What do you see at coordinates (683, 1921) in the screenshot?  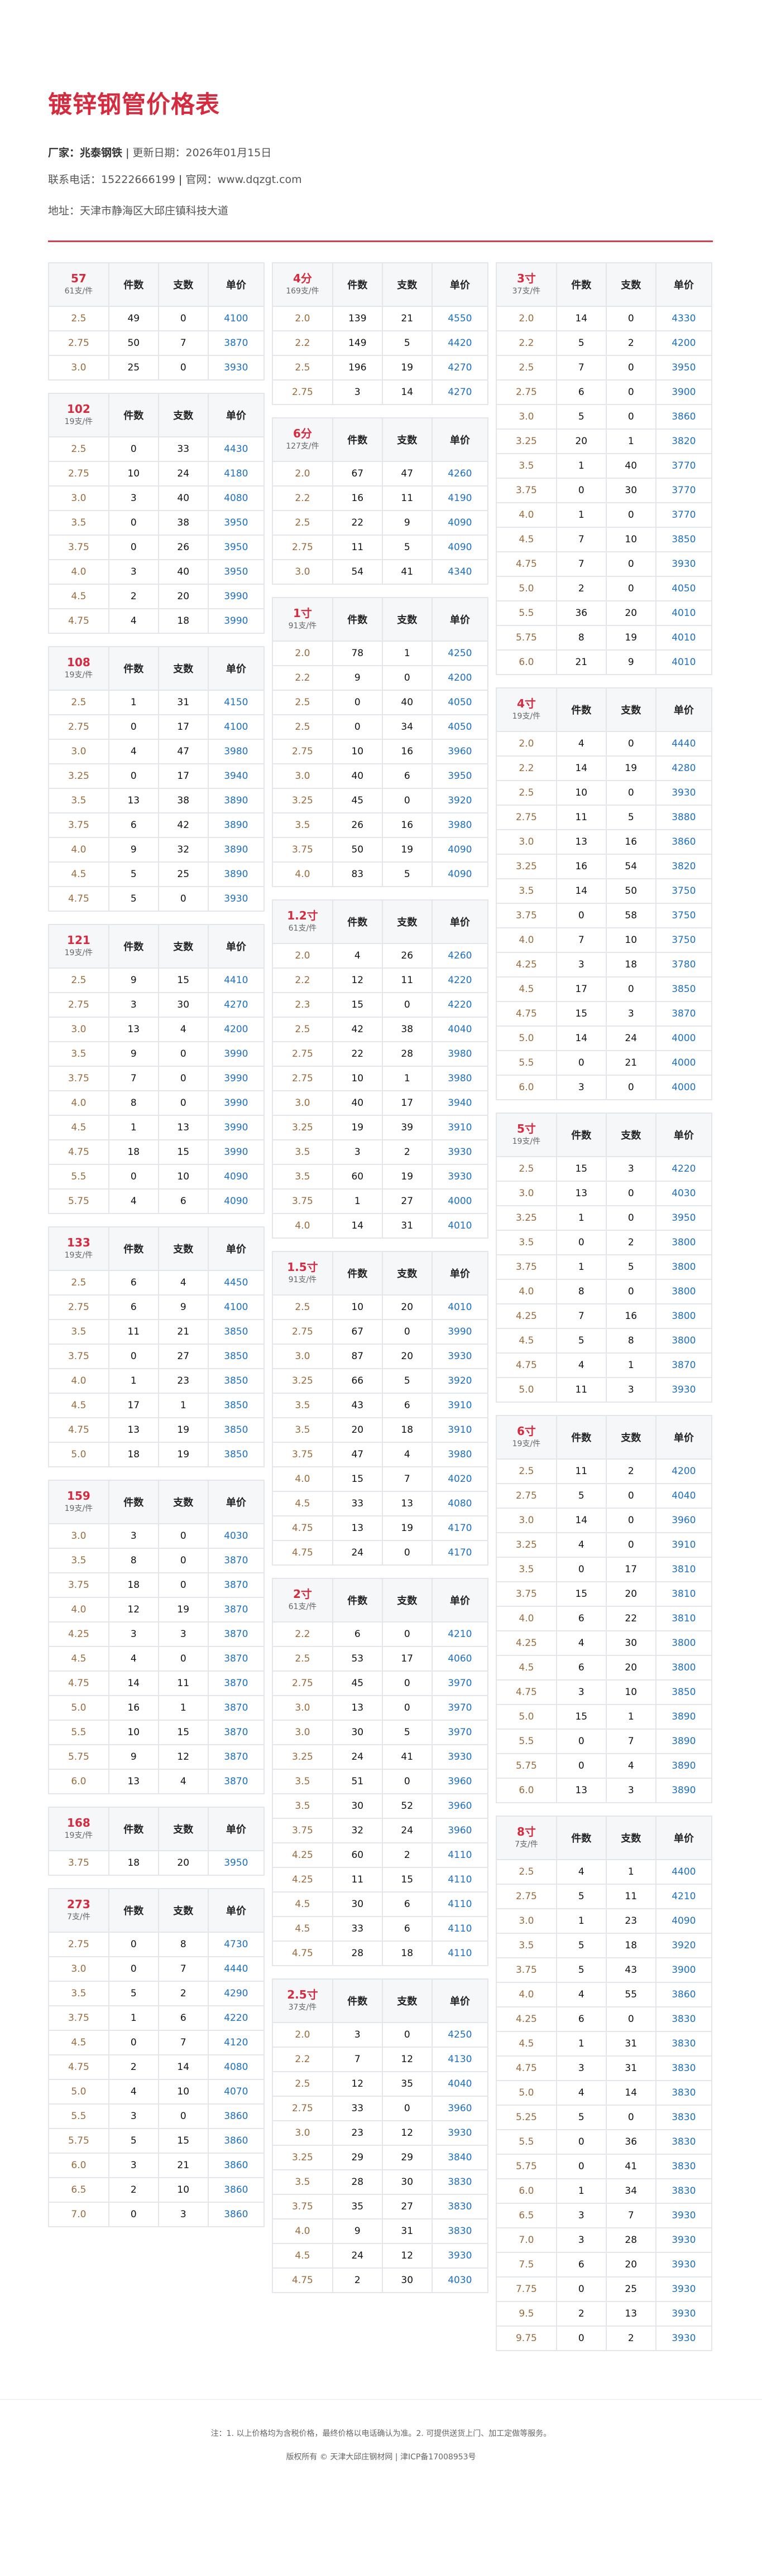 I see `price-cell: 4090` at bounding box center [683, 1921].